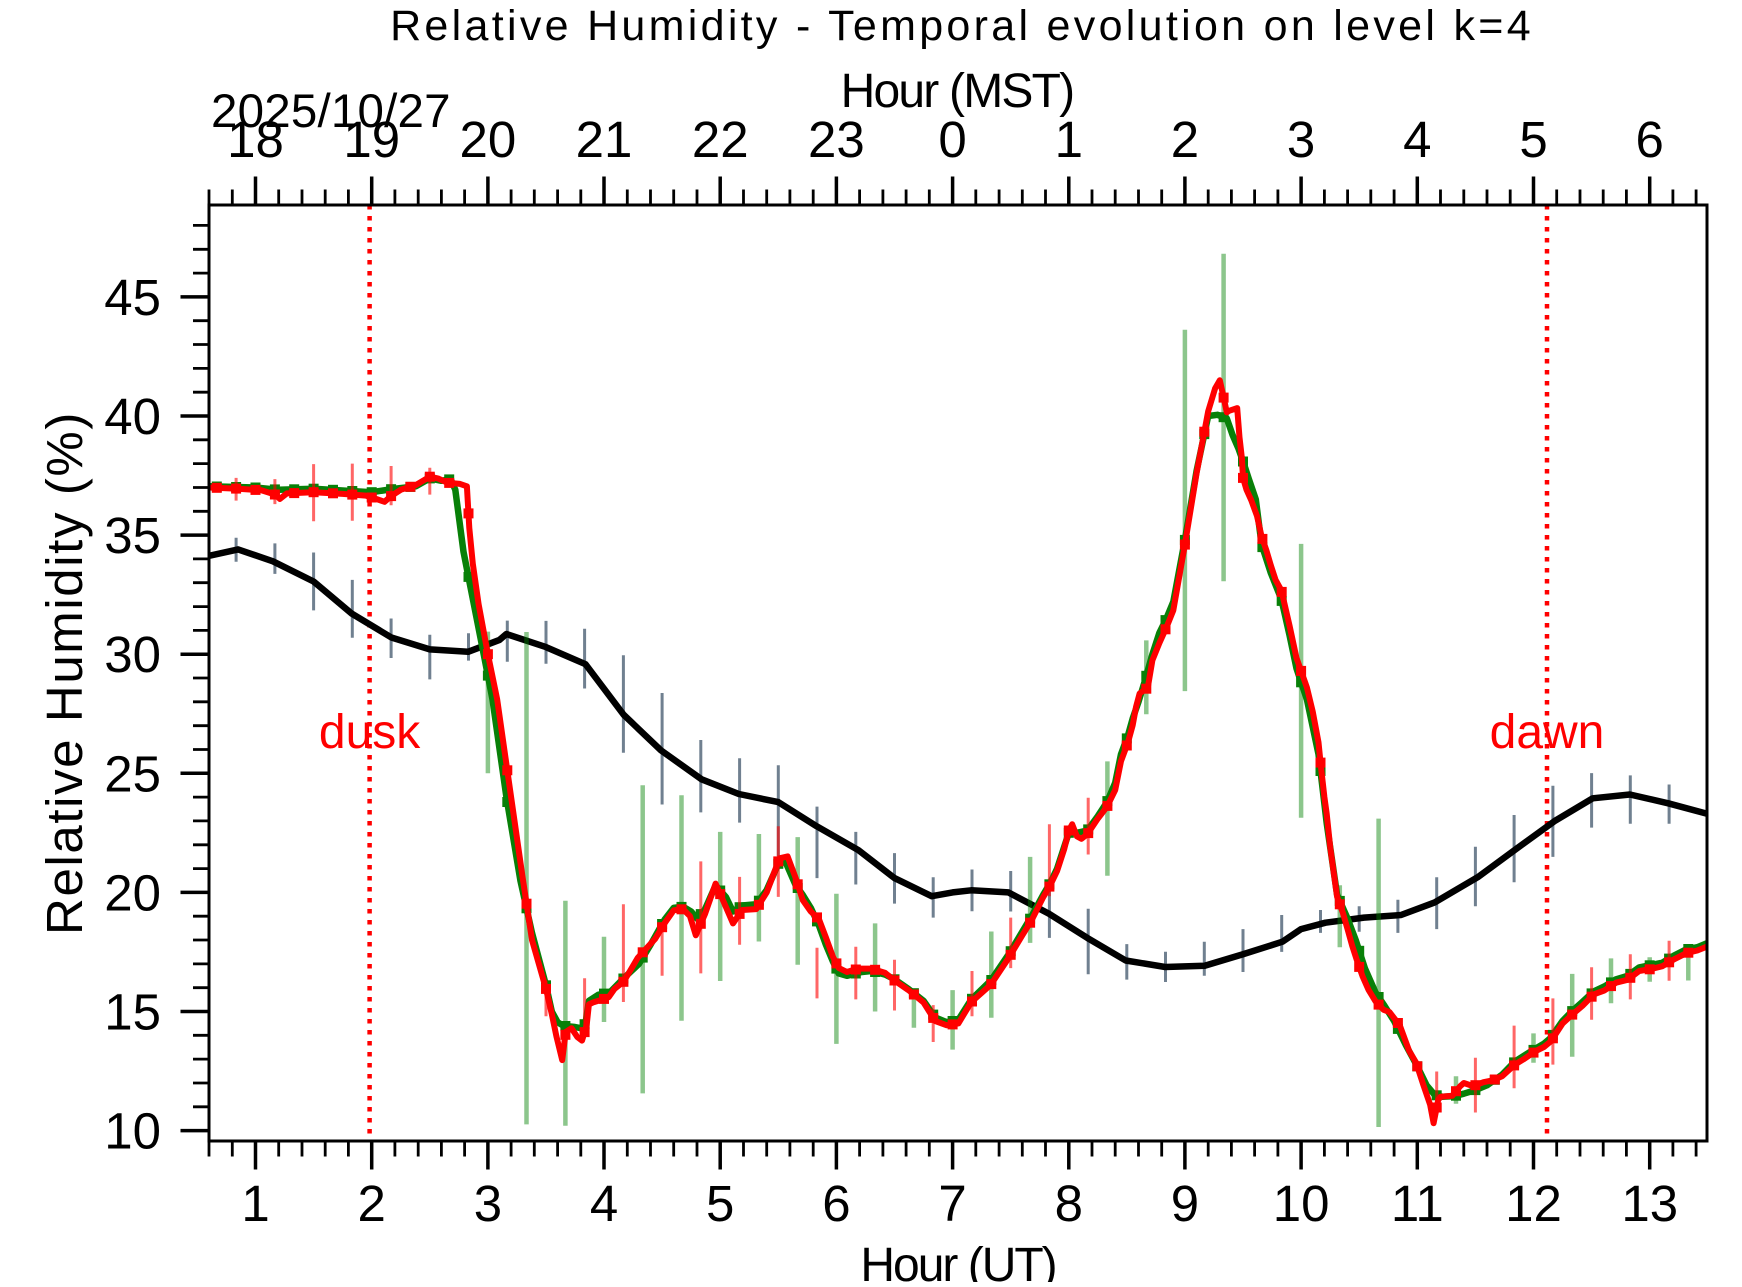 The height and width of the screenshot is (1287, 1742). What do you see at coordinates (604, 139) in the screenshot?
I see `svg-text: 21` at bounding box center [604, 139].